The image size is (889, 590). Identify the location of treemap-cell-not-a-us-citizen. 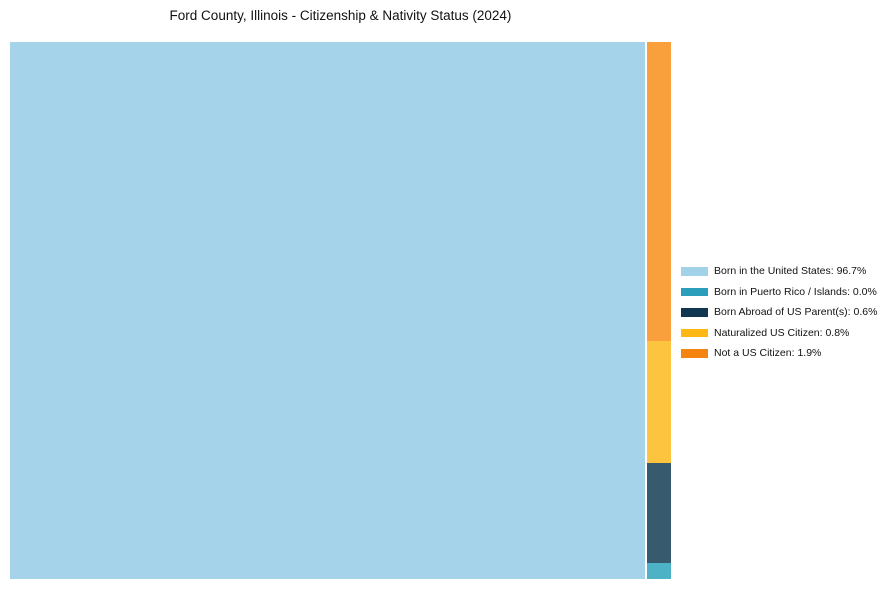
(659, 191).